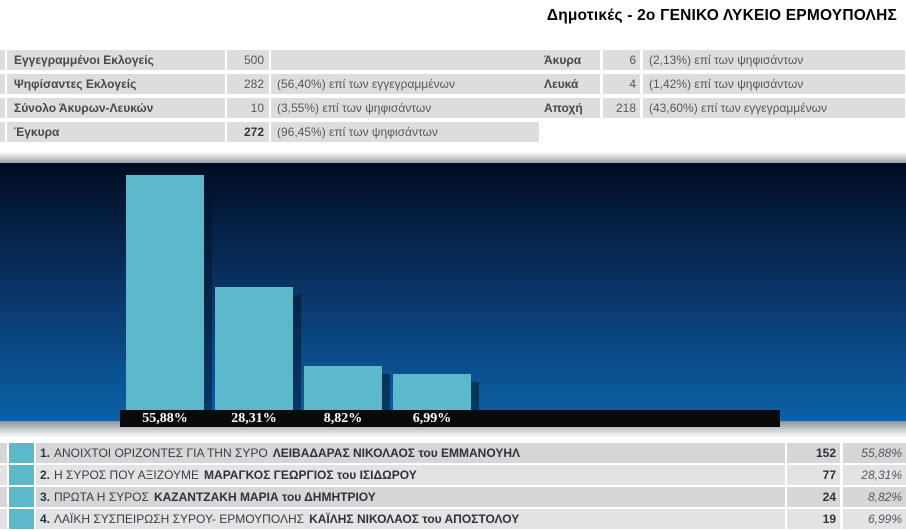 This screenshot has width=906, height=531. I want to click on candidate-name: ΜΑΡΑΓΚΟΣ ΓΕΩΡΓΙΟΣ του ΙΣΙΔΩΡΟΥ, so click(310, 475).